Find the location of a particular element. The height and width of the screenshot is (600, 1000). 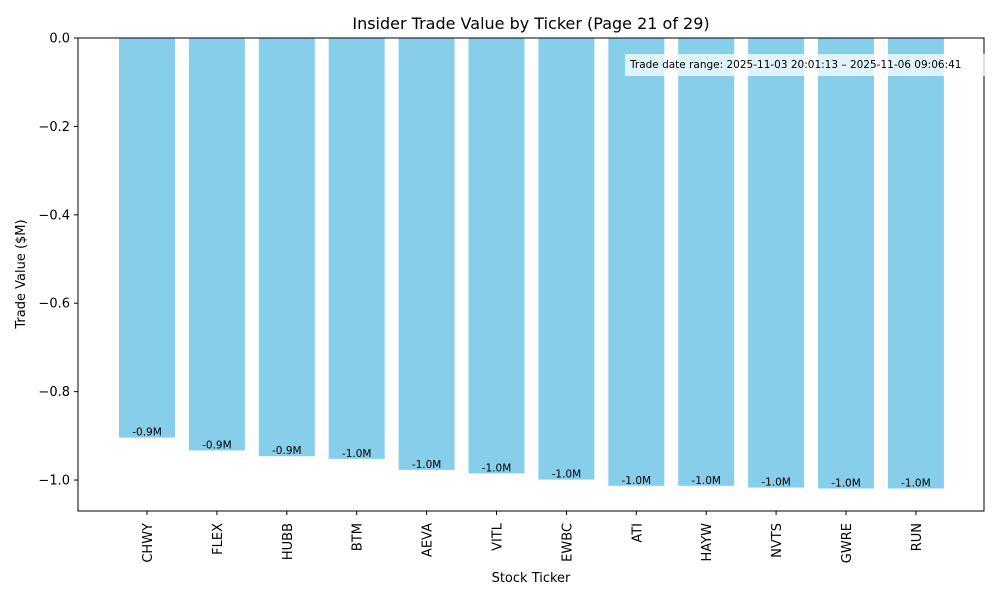

y-tick-label: −0.2 is located at coordinates (54, 127).